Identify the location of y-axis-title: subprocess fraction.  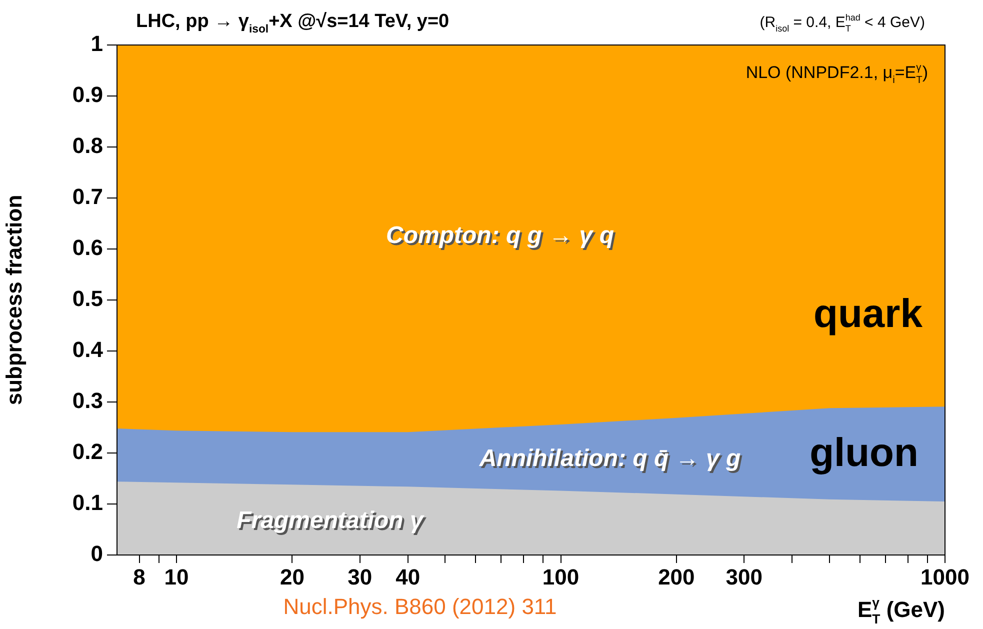
(13, 300).